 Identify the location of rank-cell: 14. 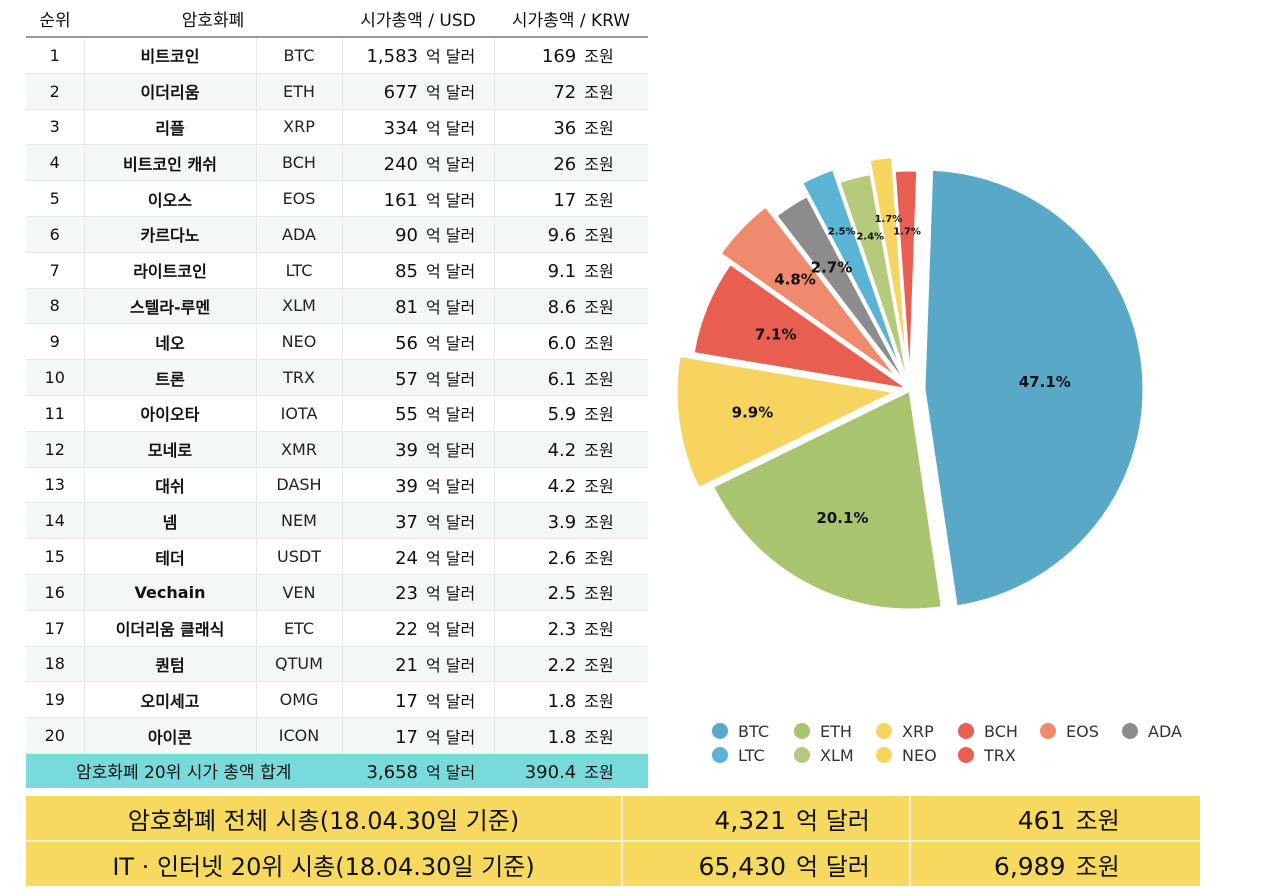
(55, 521).